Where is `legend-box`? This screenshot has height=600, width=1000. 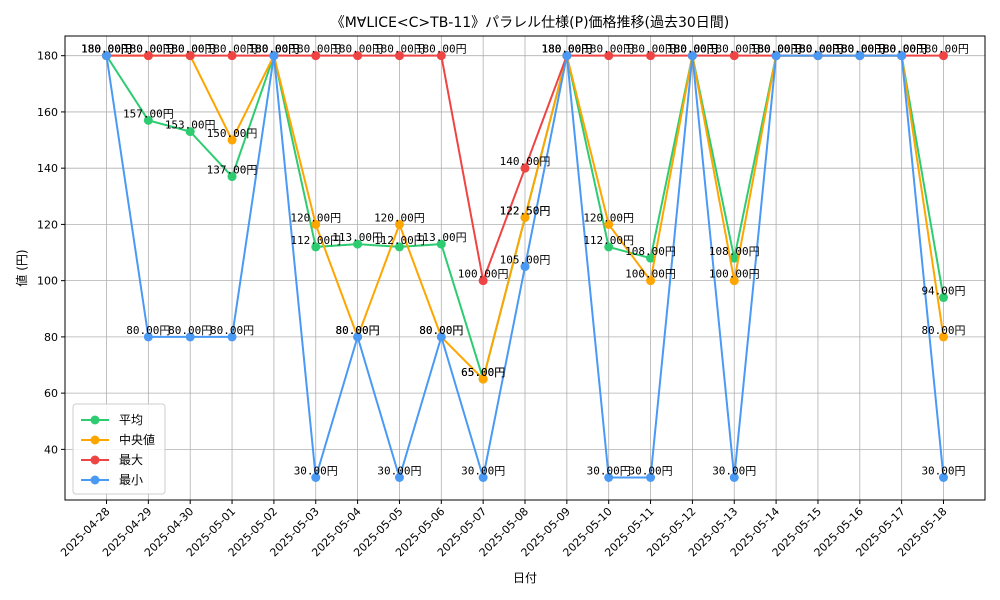 legend-box is located at coordinates (119, 449).